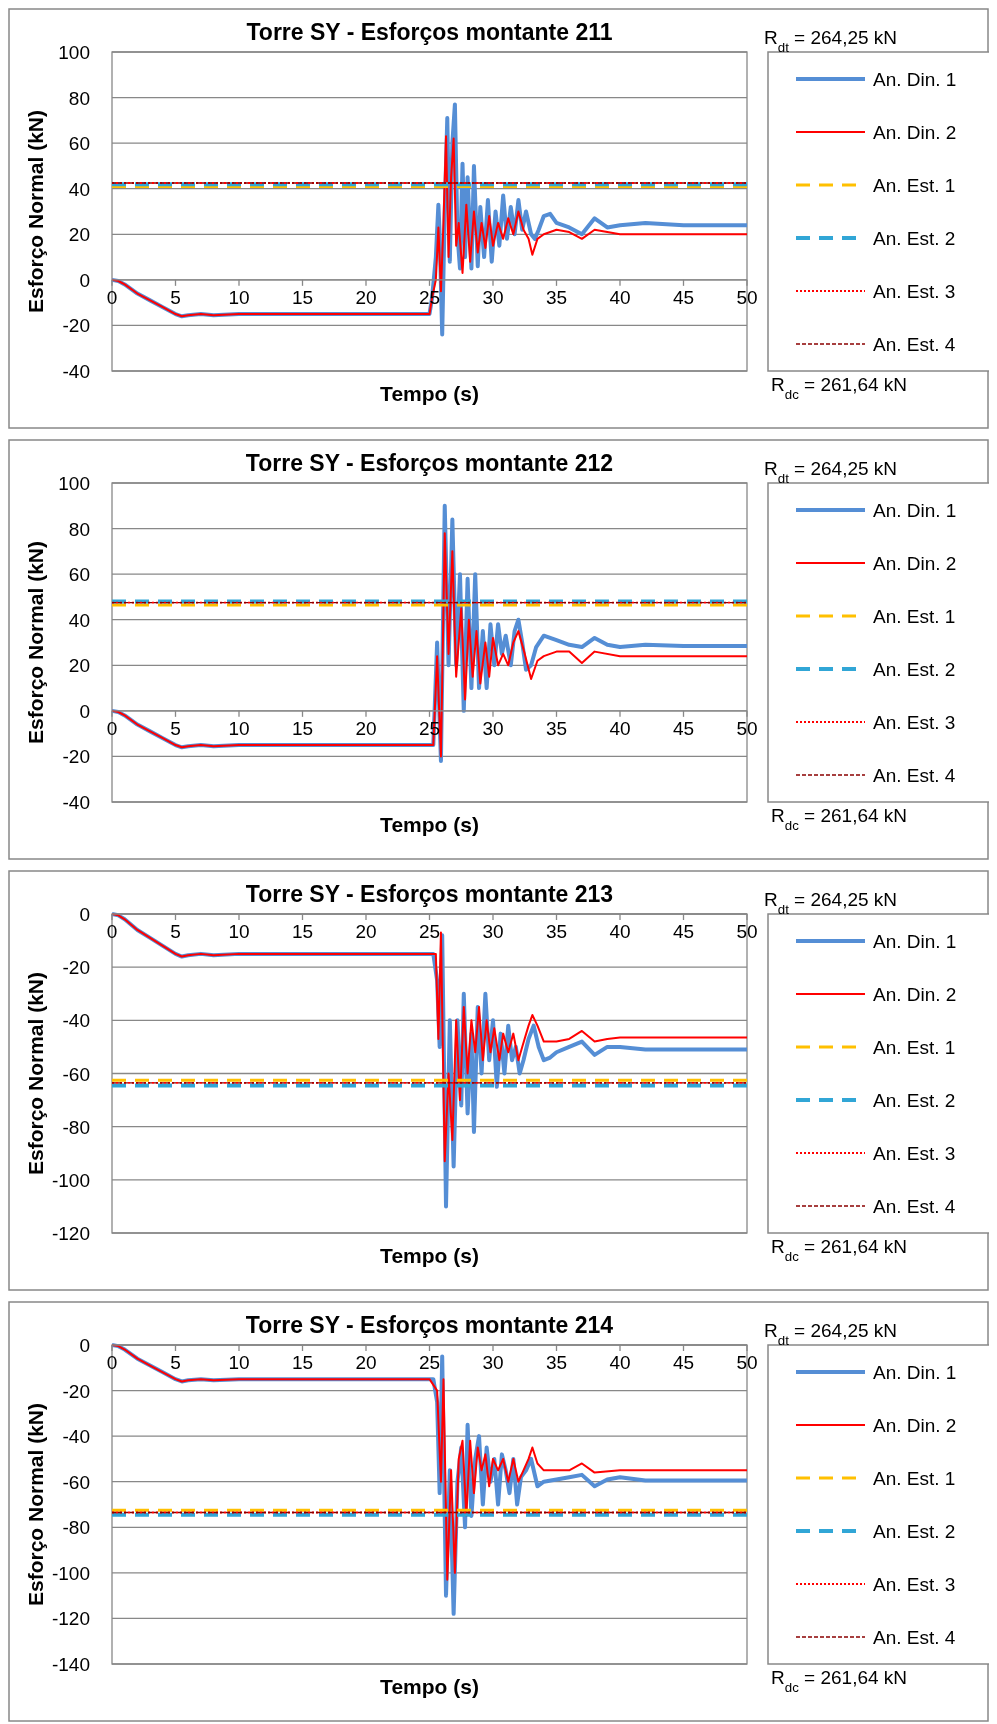 This screenshot has width=997, height=1724. Describe the element at coordinates (429, 1325) in the screenshot. I see `chart-title: Torre SY - Esforços montante 214` at that location.